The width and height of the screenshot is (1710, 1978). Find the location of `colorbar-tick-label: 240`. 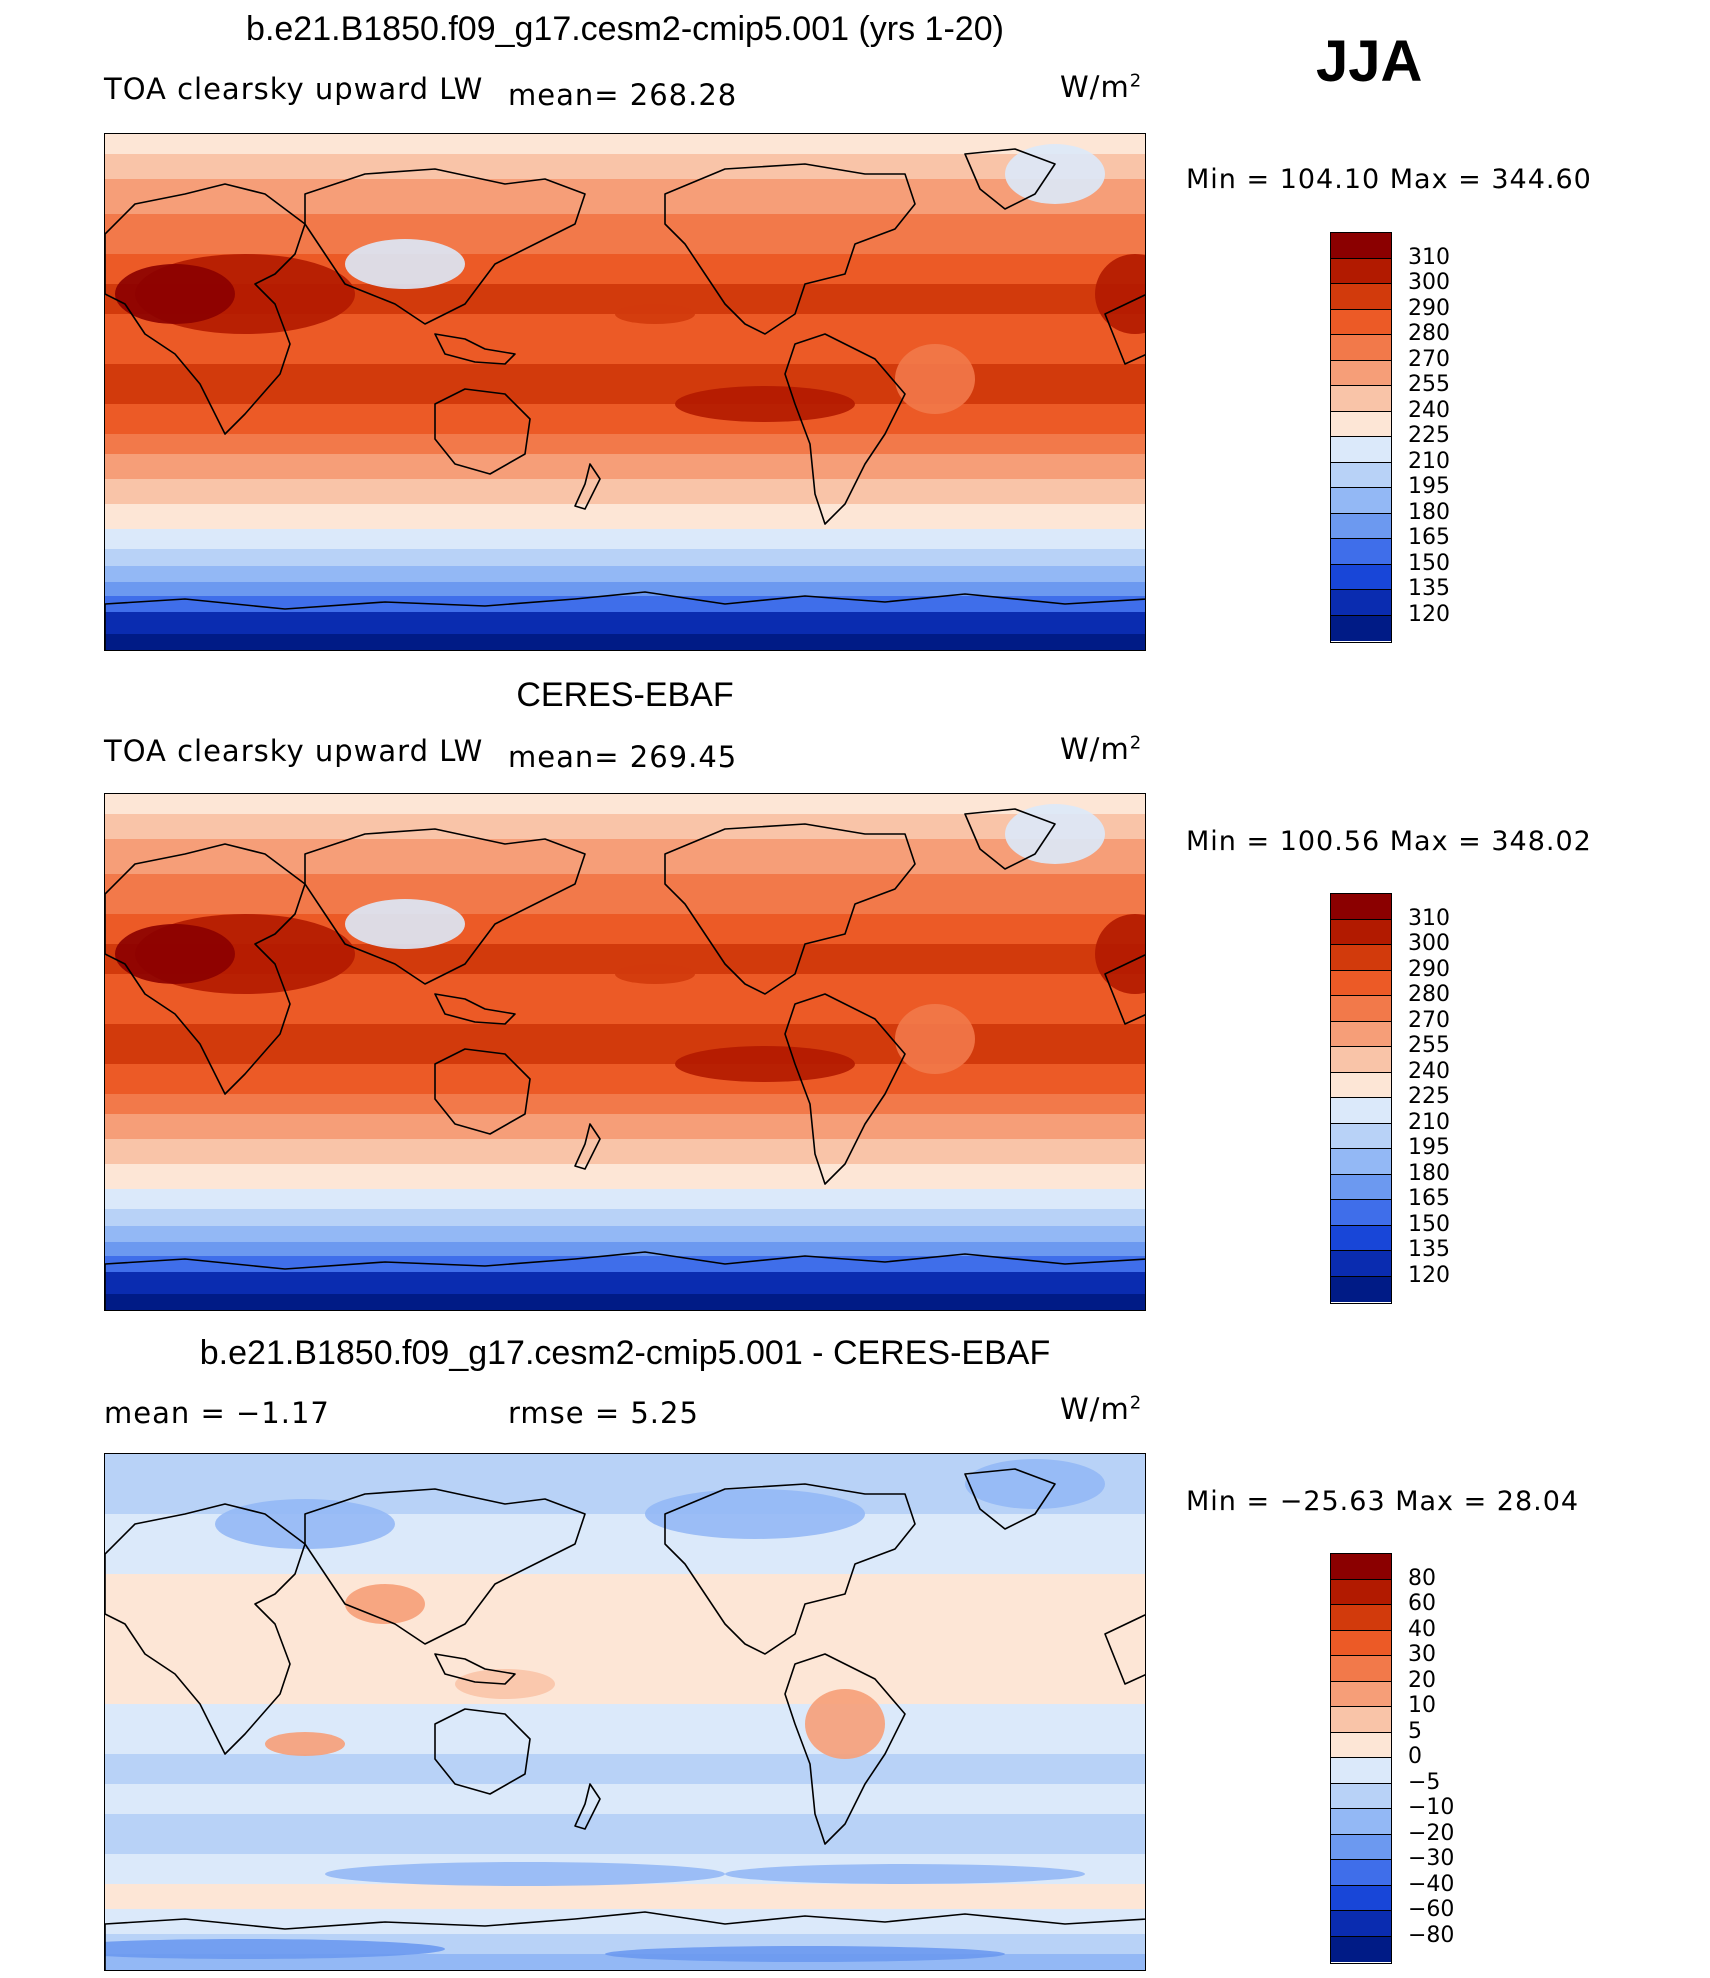

colorbar-tick-label: 240 is located at coordinates (1429, 1071).